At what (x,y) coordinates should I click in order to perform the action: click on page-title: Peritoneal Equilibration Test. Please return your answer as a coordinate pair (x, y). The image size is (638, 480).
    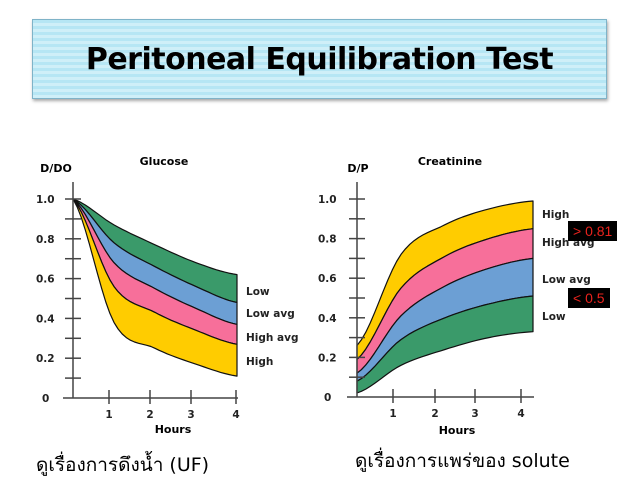
    Looking at the image, I should click on (319, 59).